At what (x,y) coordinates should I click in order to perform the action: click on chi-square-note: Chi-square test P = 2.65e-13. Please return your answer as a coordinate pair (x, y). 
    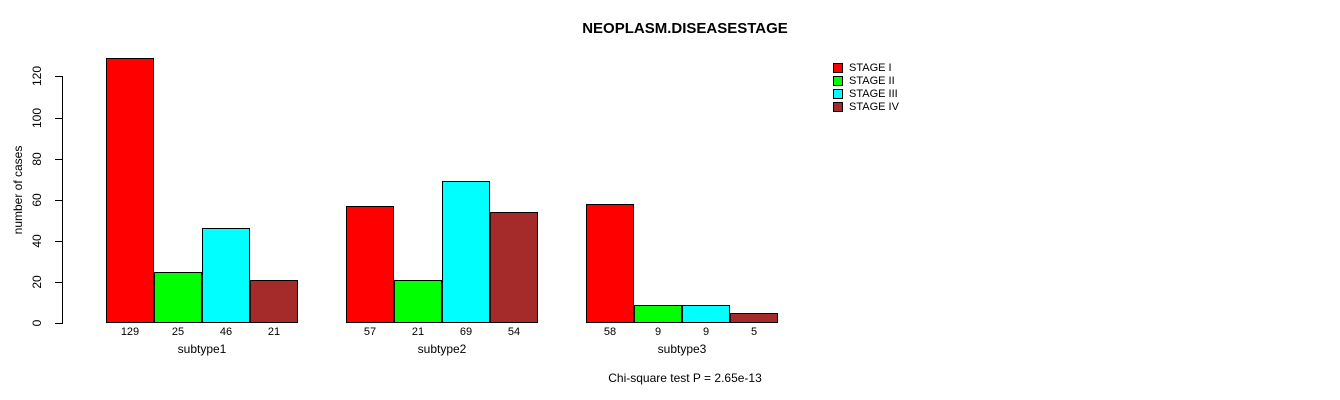
    Looking at the image, I should click on (685, 378).